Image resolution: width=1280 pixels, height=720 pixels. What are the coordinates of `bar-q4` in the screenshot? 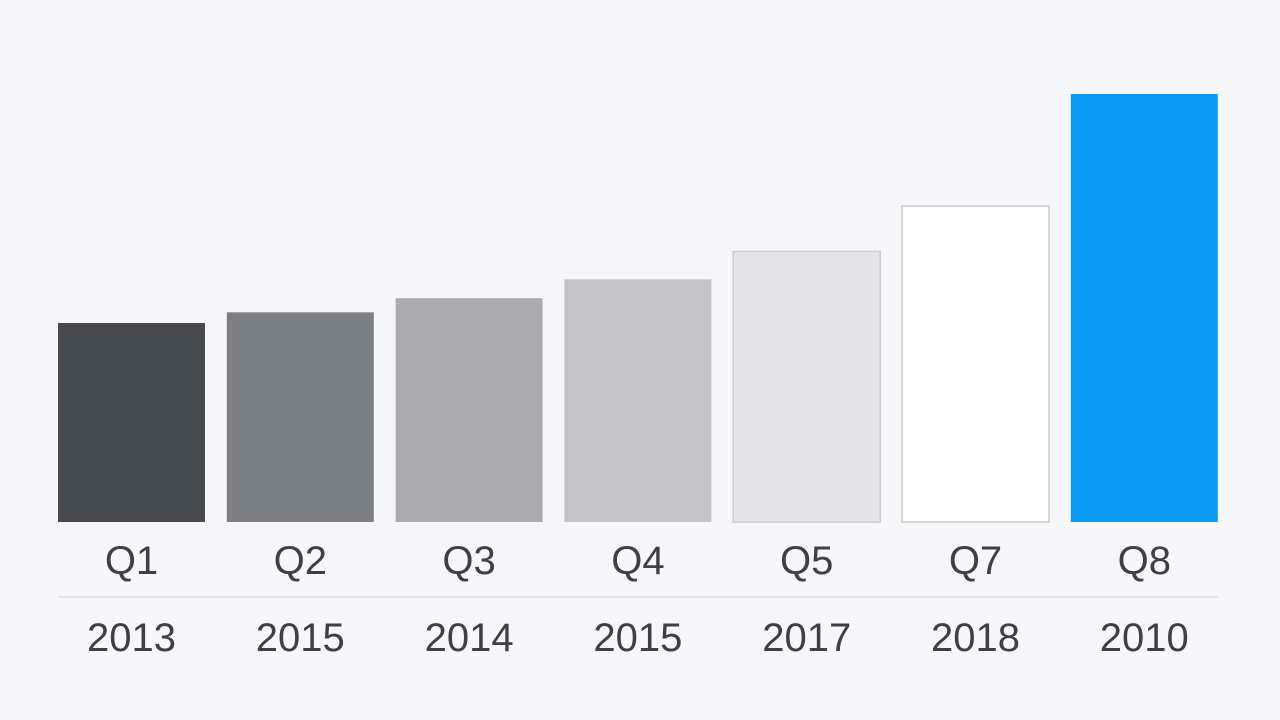 It's located at (638, 400).